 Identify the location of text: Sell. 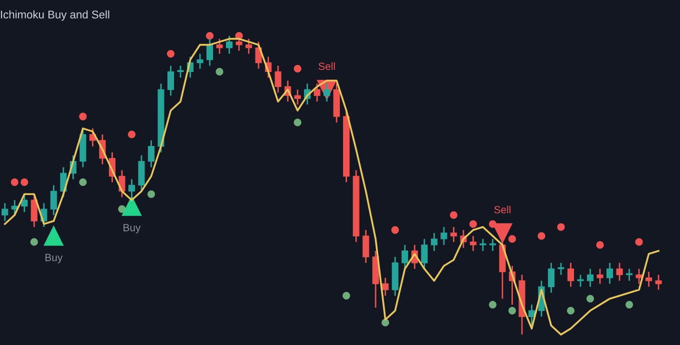
(502, 210).